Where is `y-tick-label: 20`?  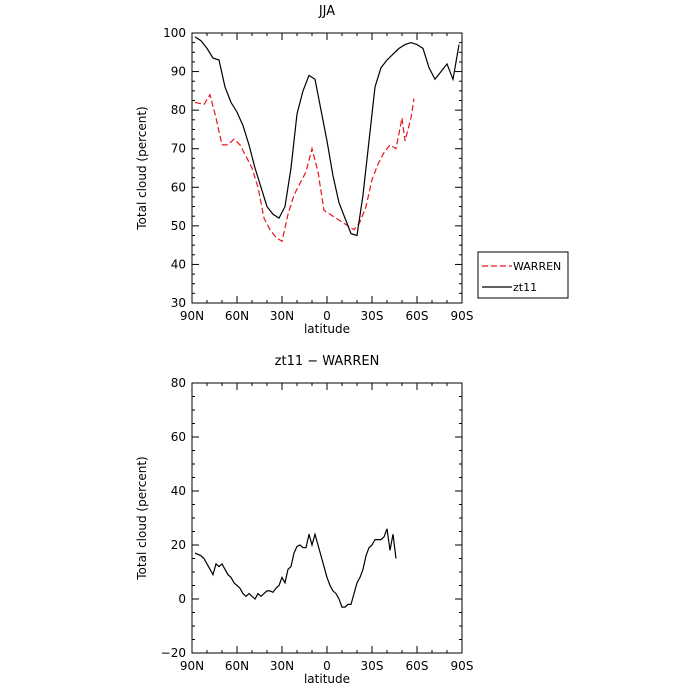
y-tick-label: 20 is located at coordinates (178, 545).